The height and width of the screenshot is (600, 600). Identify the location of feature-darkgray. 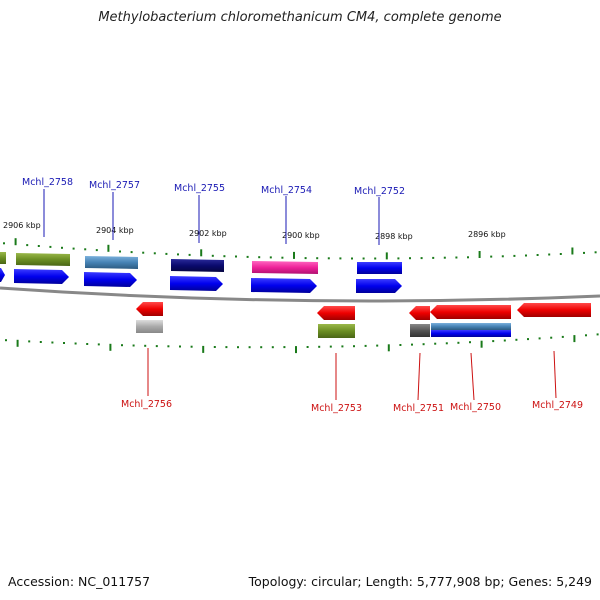
(420, 330).